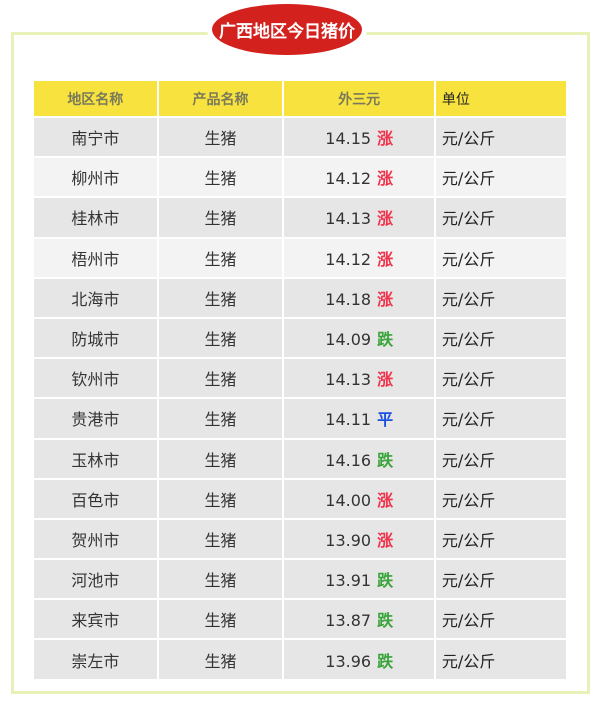 This screenshot has height=702, width=602. Describe the element at coordinates (348, 299) in the screenshot. I see `price-value: 14.18` at that location.